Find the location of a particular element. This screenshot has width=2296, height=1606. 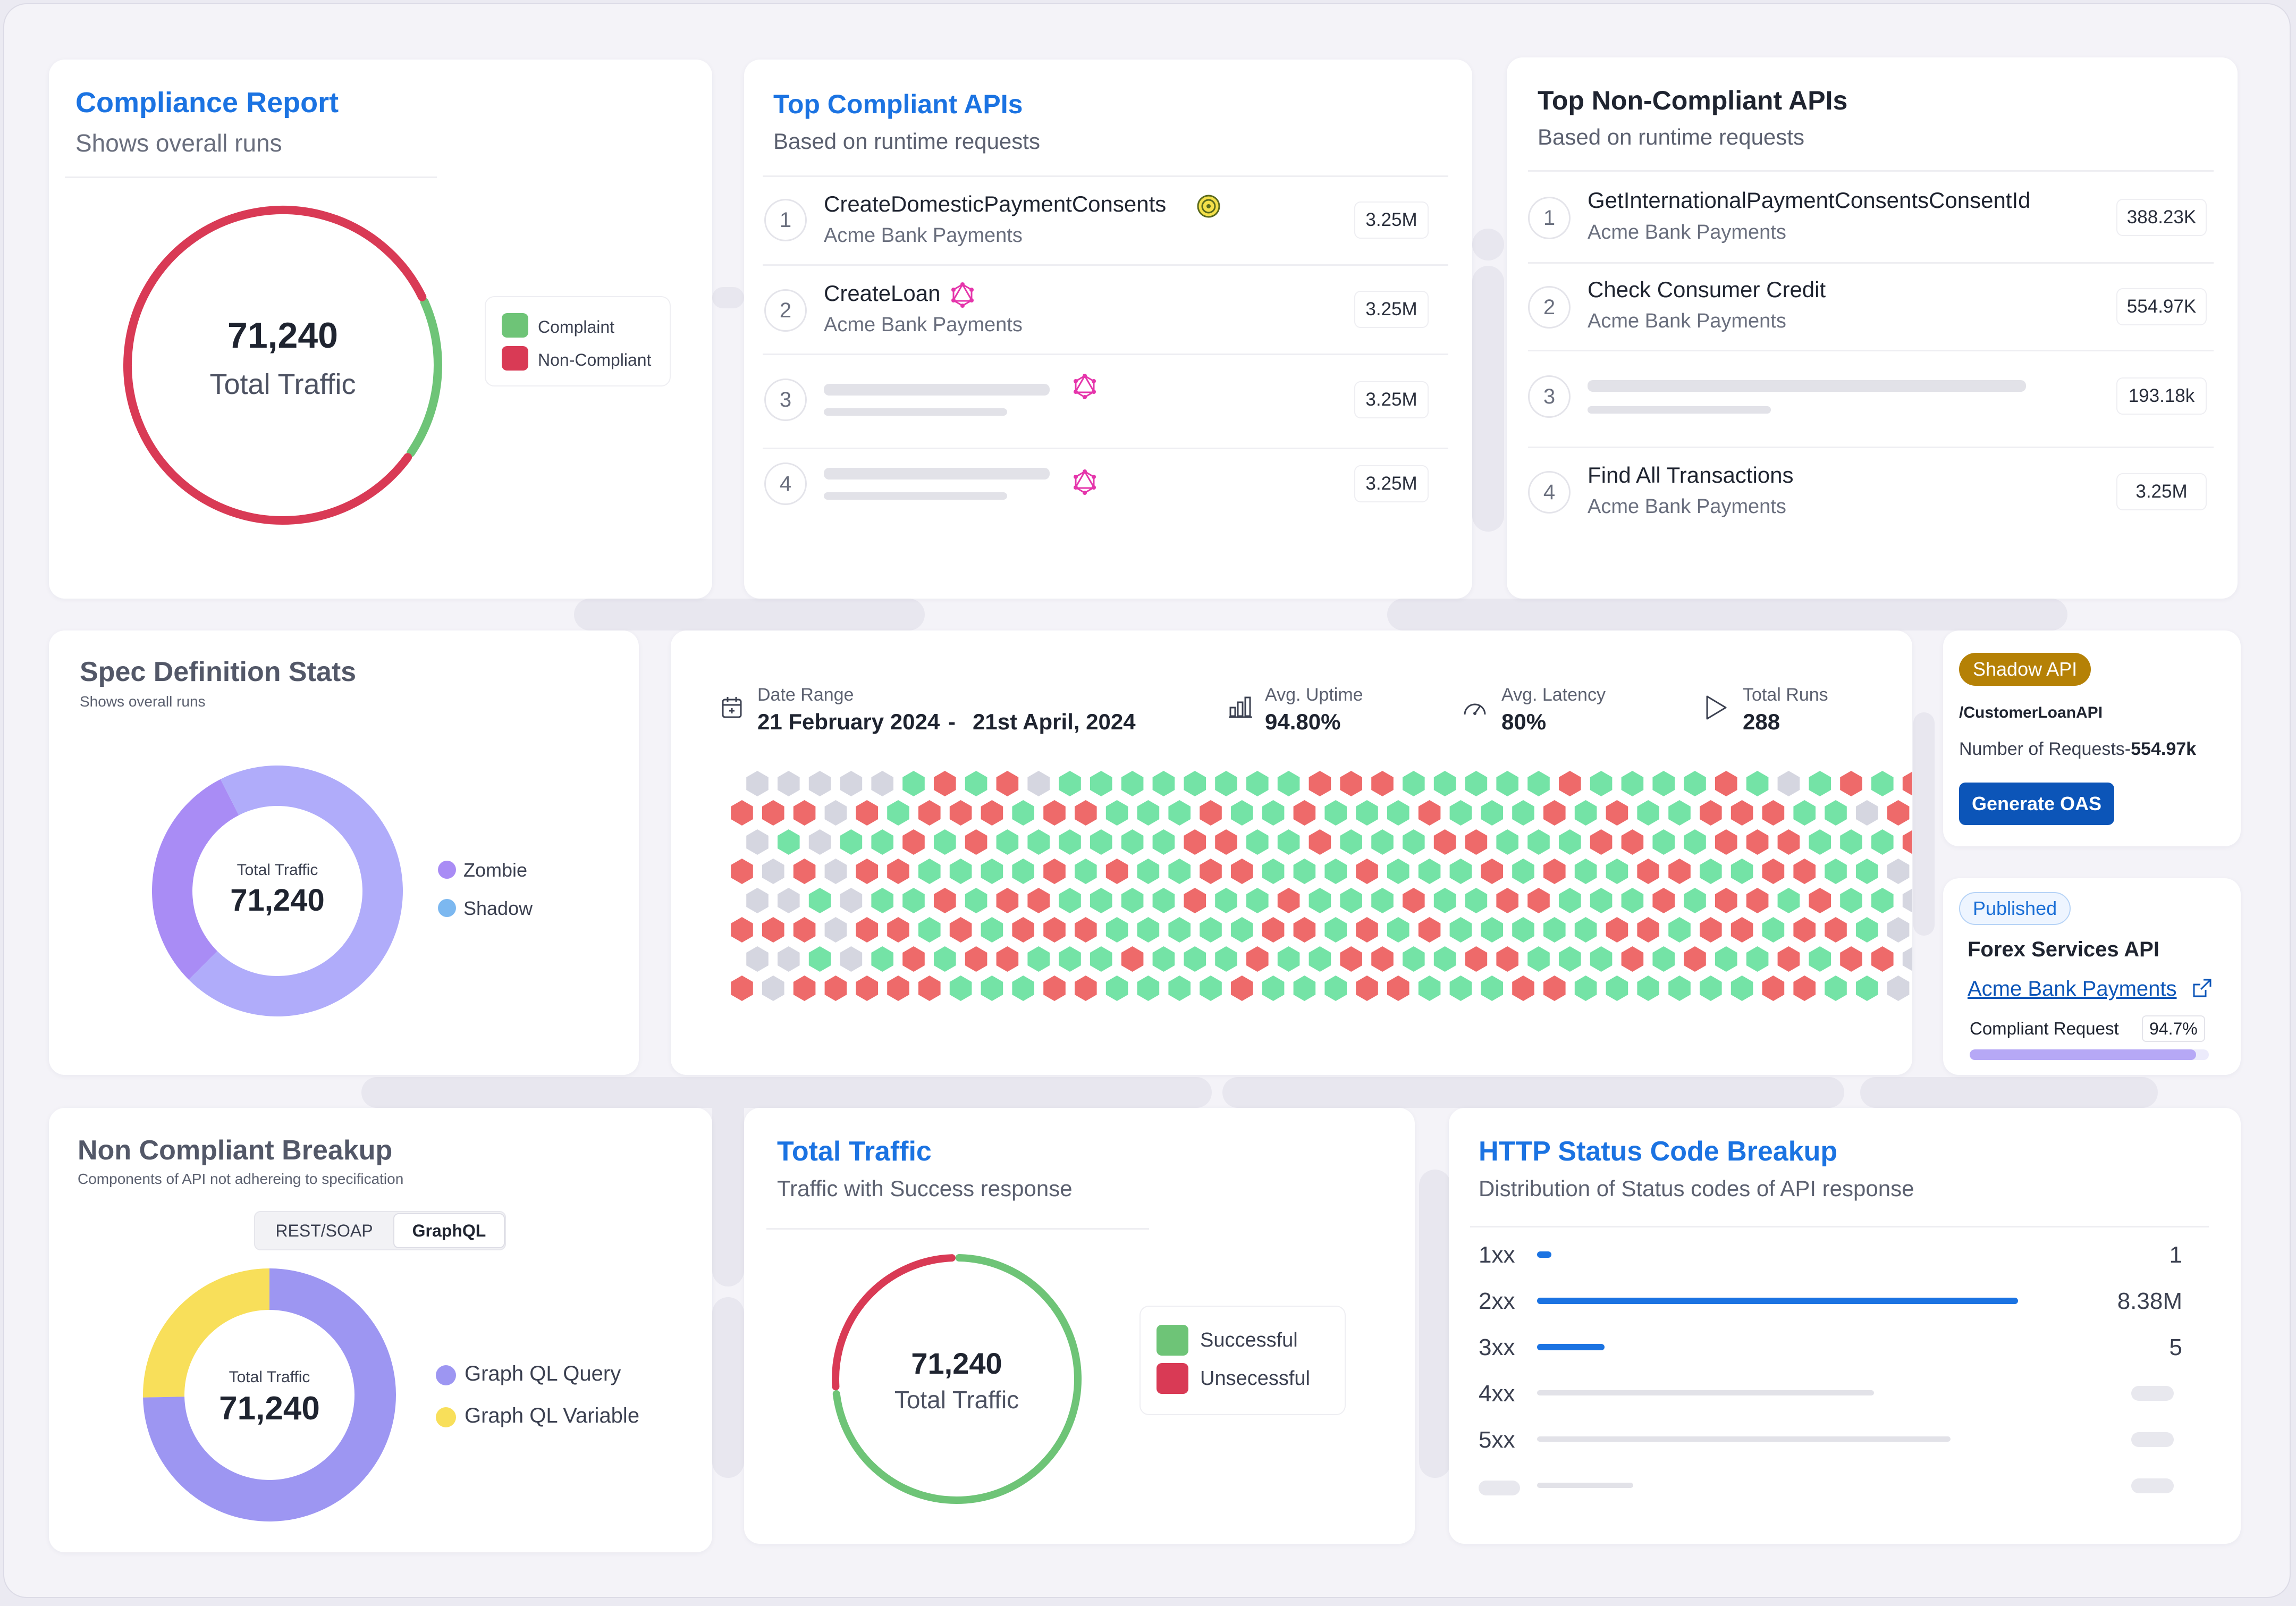

tab-rest-soap: REST/SOAP is located at coordinates (324, 1230).